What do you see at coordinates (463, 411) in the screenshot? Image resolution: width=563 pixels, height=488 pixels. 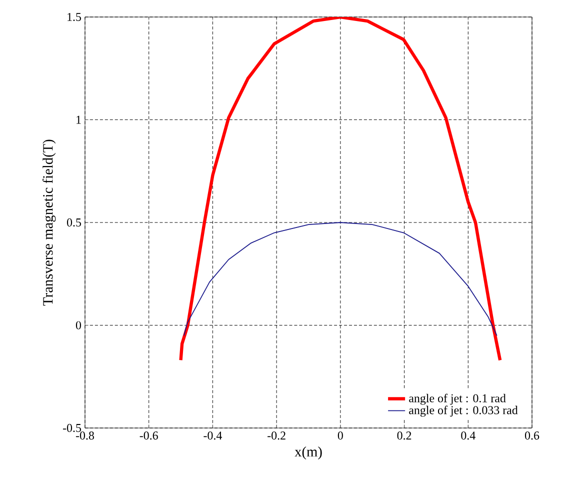 I see `legend-label: angle of jet : 0.033 rad` at bounding box center [463, 411].